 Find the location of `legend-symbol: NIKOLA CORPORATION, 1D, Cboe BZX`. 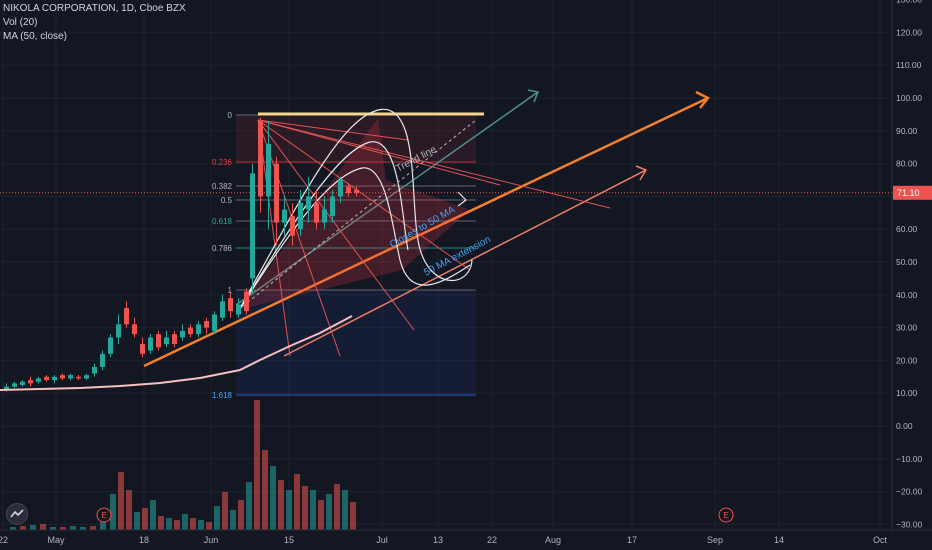

legend-symbol: NIKOLA CORPORATION, 1D, Cboe BZX is located at coordinates (94, 8).